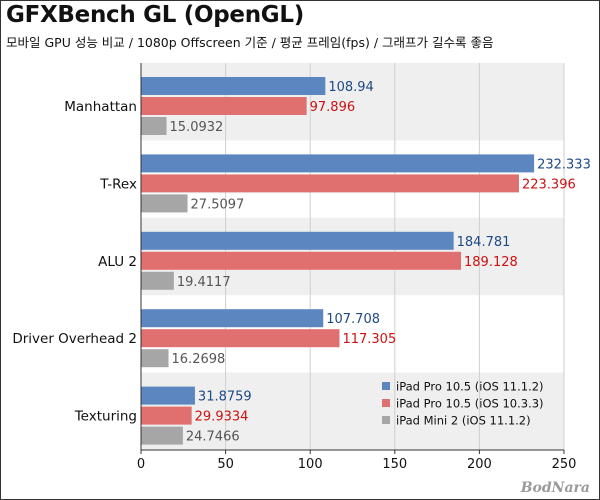 Image resolution: width=600 pixels, height=500 pixels. Describe the element at coordinates (549, 184) in the screenshot. I see `data-label: 223.396` at that location.